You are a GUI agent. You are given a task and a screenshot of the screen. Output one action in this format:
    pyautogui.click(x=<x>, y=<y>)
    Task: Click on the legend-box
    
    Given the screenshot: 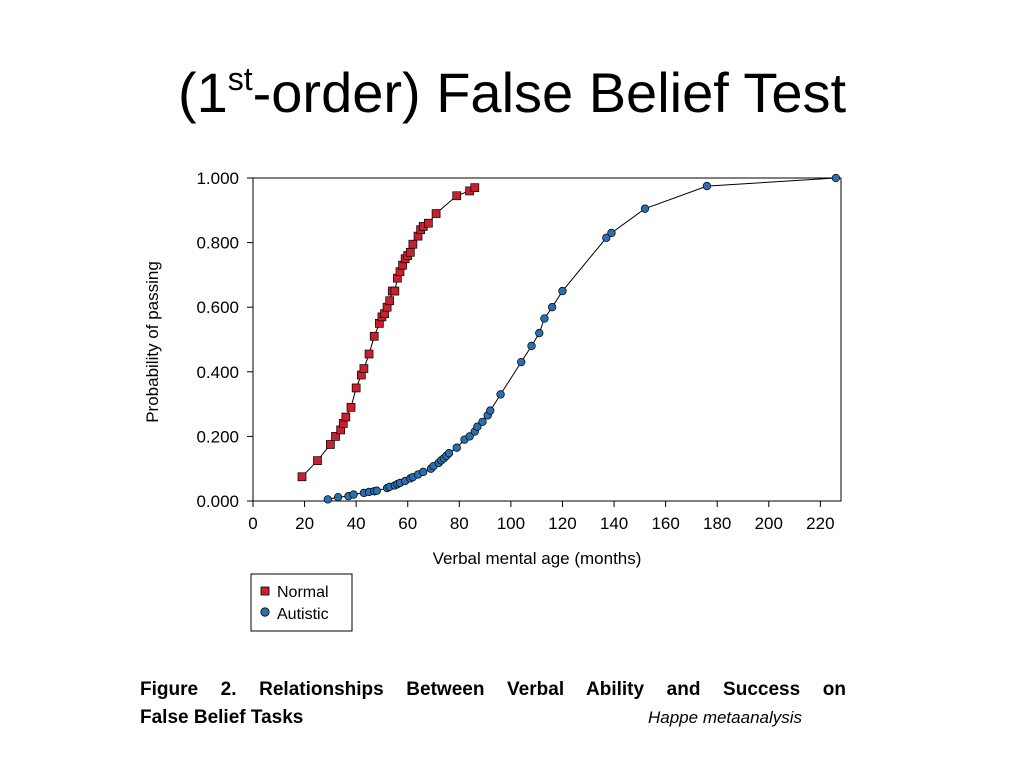 What is the action you would take?
    pyautogui.click(x=301, y=602)
    